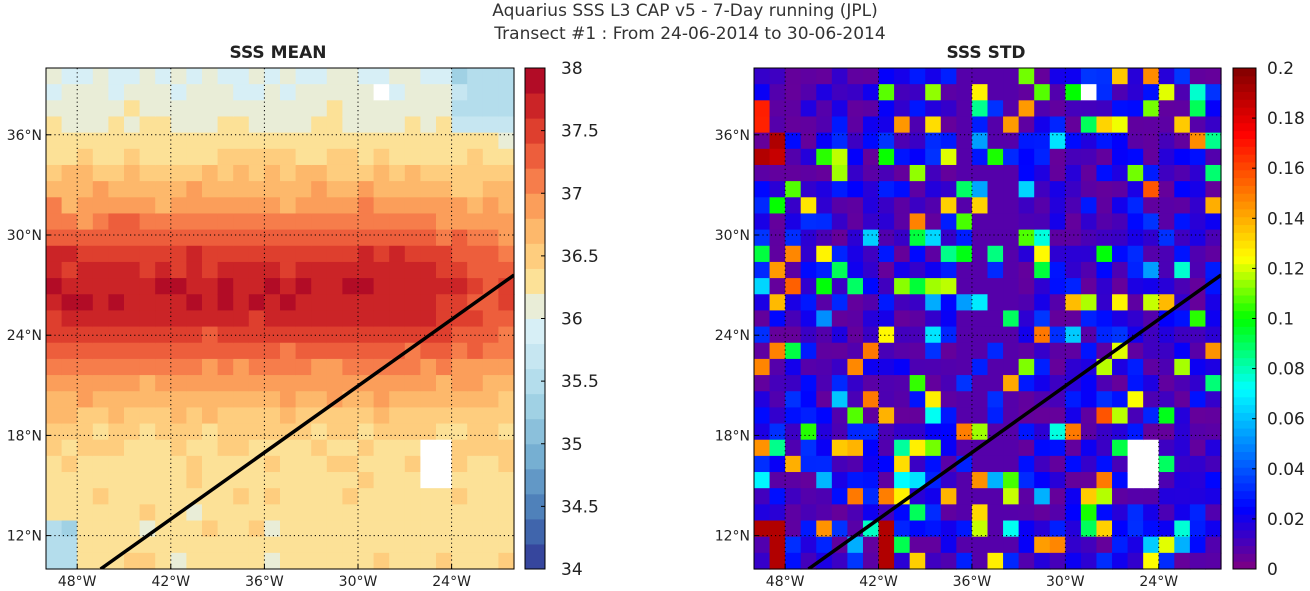  Describe the element at coordinates (732, 336) in the screenshot. I see `y-tick-label: 24°N` at that location.